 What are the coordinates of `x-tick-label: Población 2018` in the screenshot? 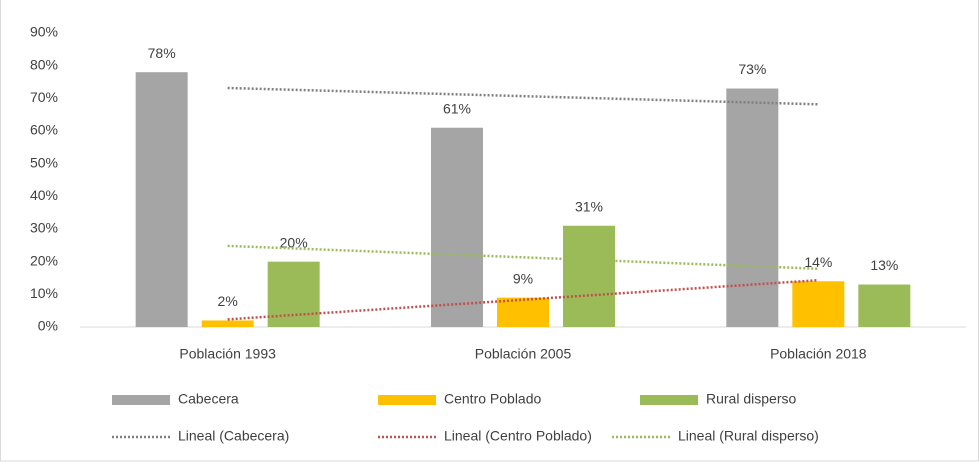 It's located at (818, 354).